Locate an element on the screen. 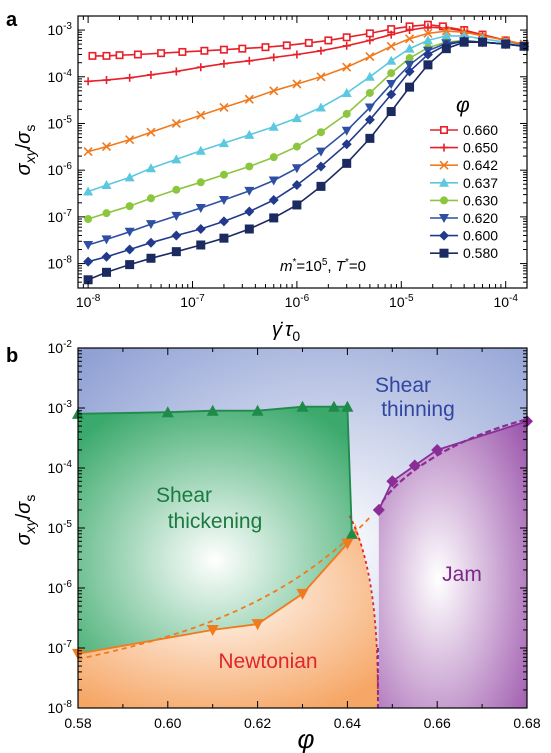  region-shear-thickening-line1: Shear is located at coordinates (184, 495).